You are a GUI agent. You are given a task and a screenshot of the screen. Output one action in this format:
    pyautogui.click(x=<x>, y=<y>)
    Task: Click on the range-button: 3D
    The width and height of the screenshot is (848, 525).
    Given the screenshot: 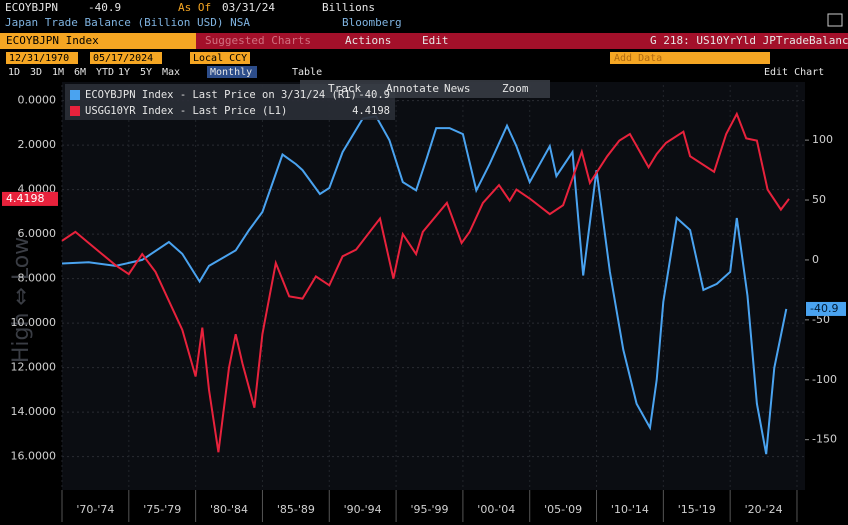 What is the action you would take?
    pyautogui.click(x=36, y=72)
    